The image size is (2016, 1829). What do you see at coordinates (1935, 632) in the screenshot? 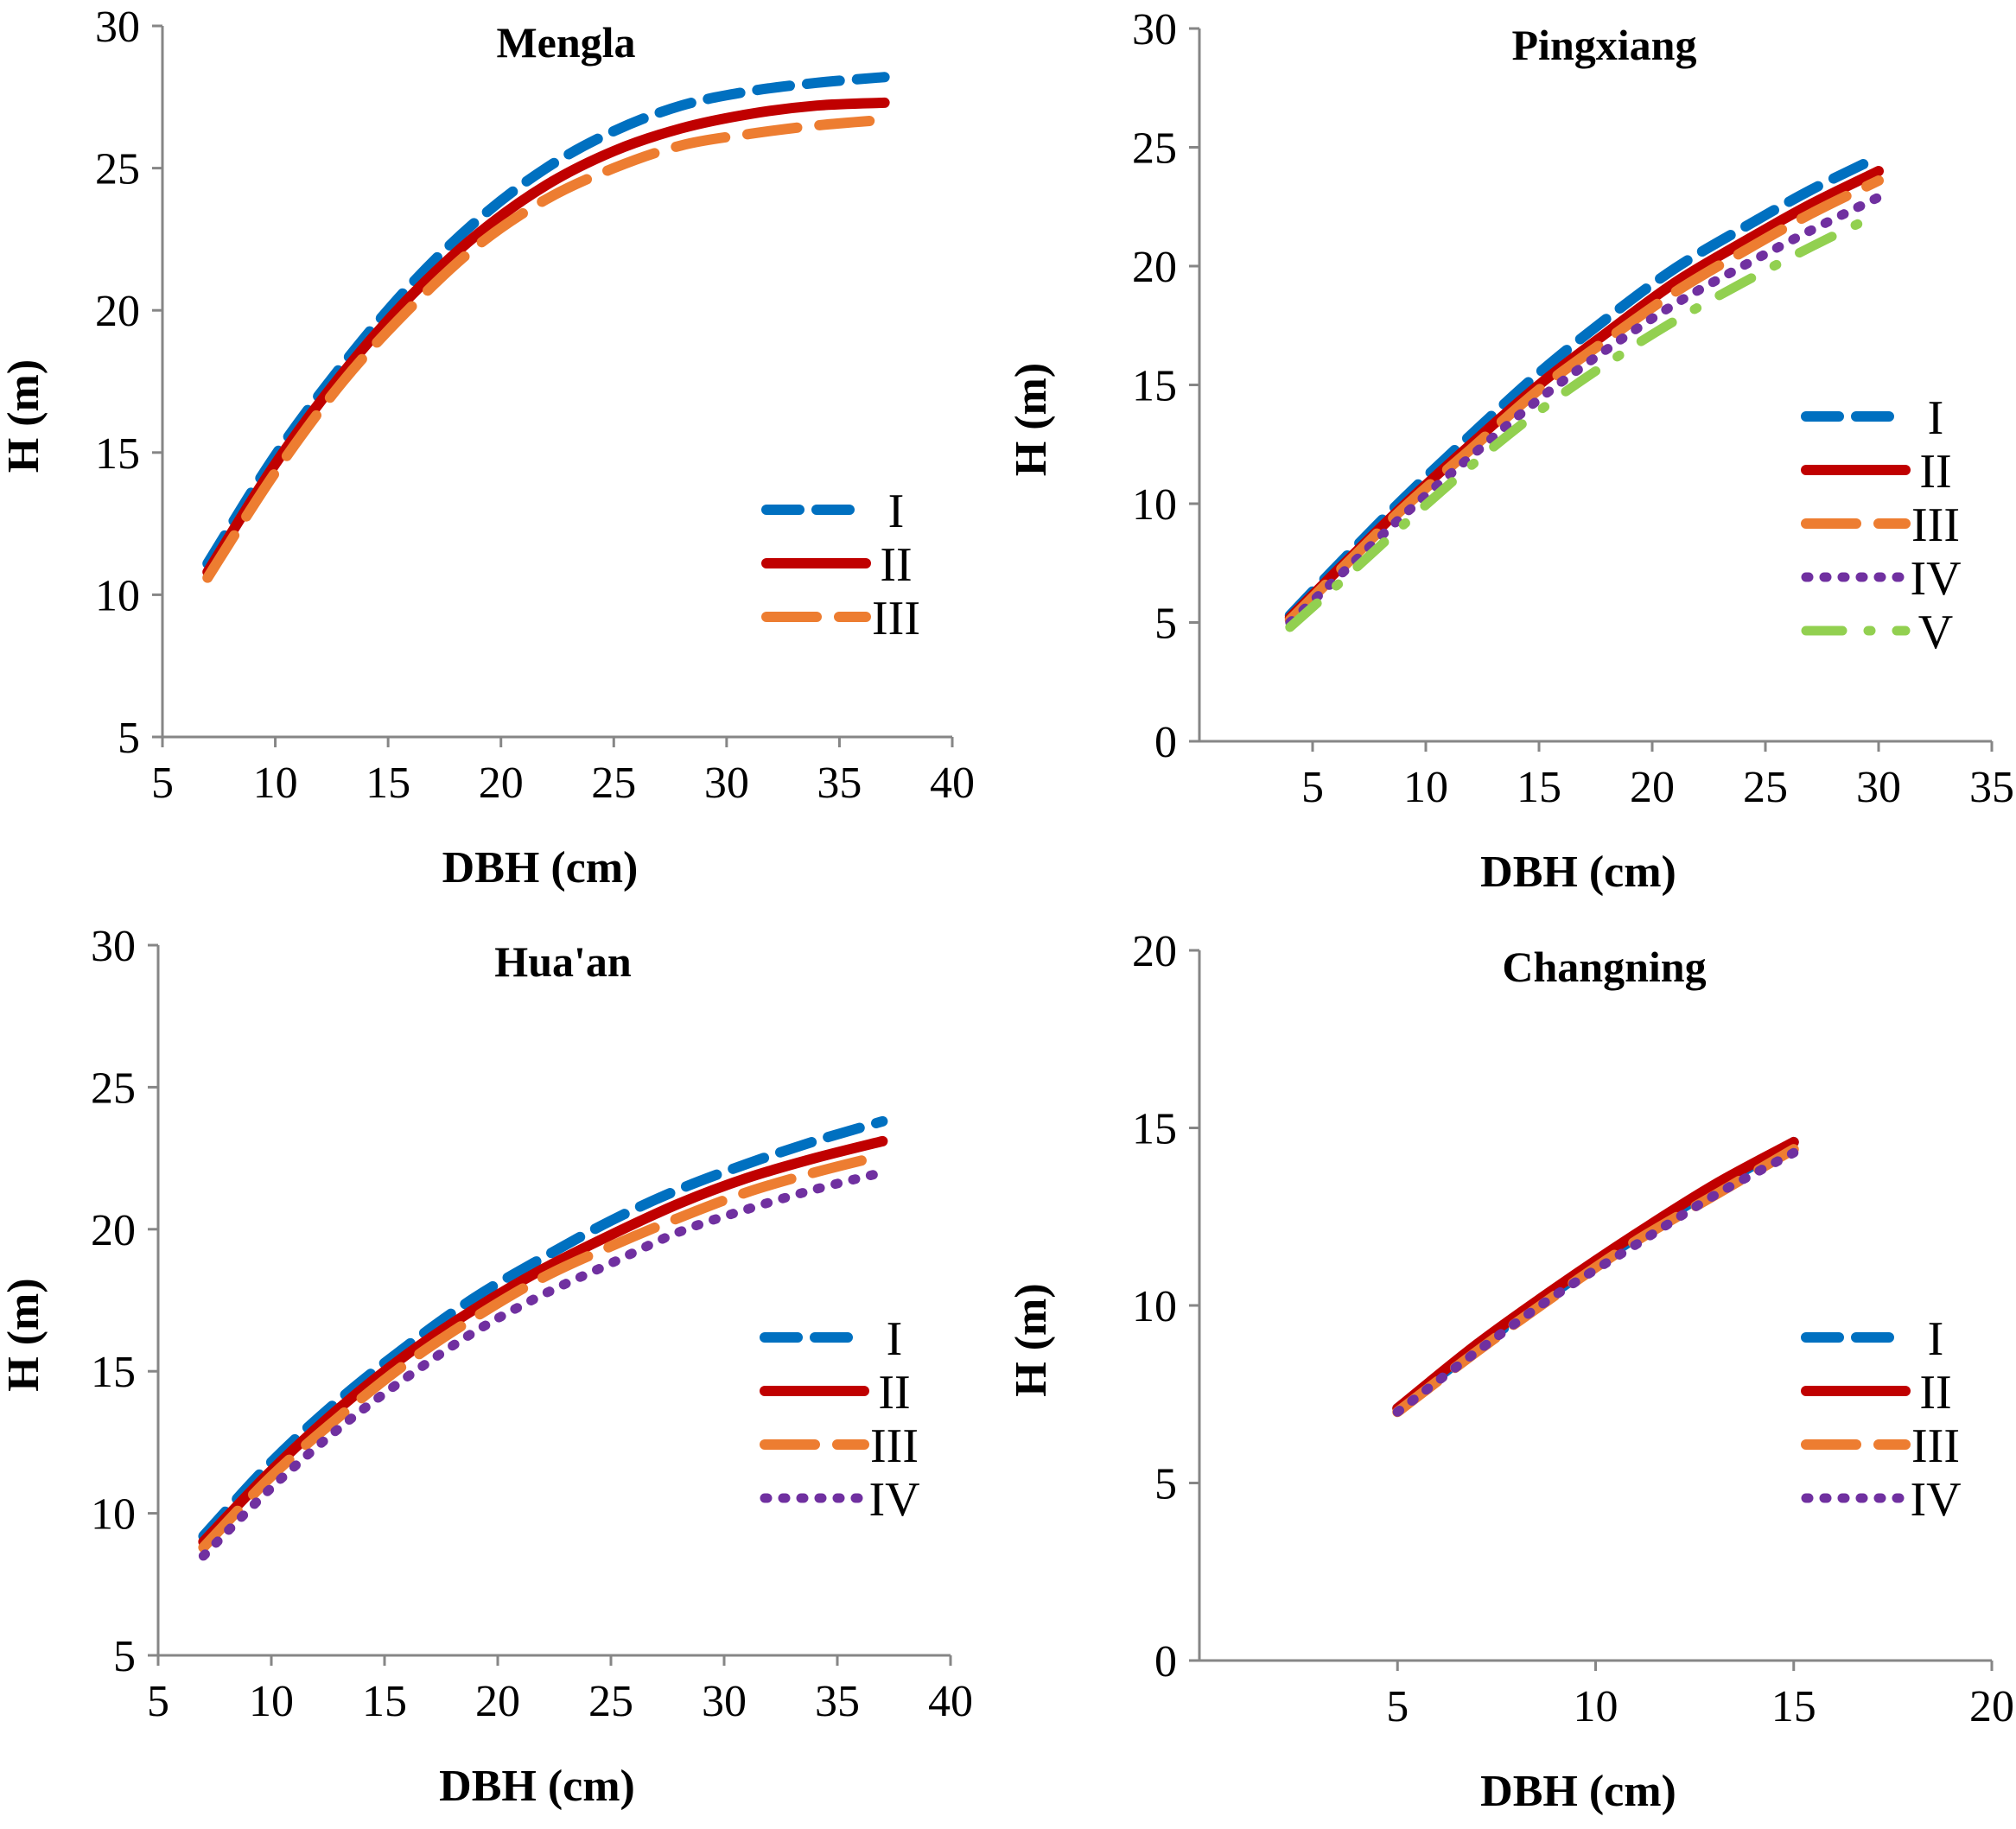
I see `legend-label-v: V` at bounding box center [1935, 632].